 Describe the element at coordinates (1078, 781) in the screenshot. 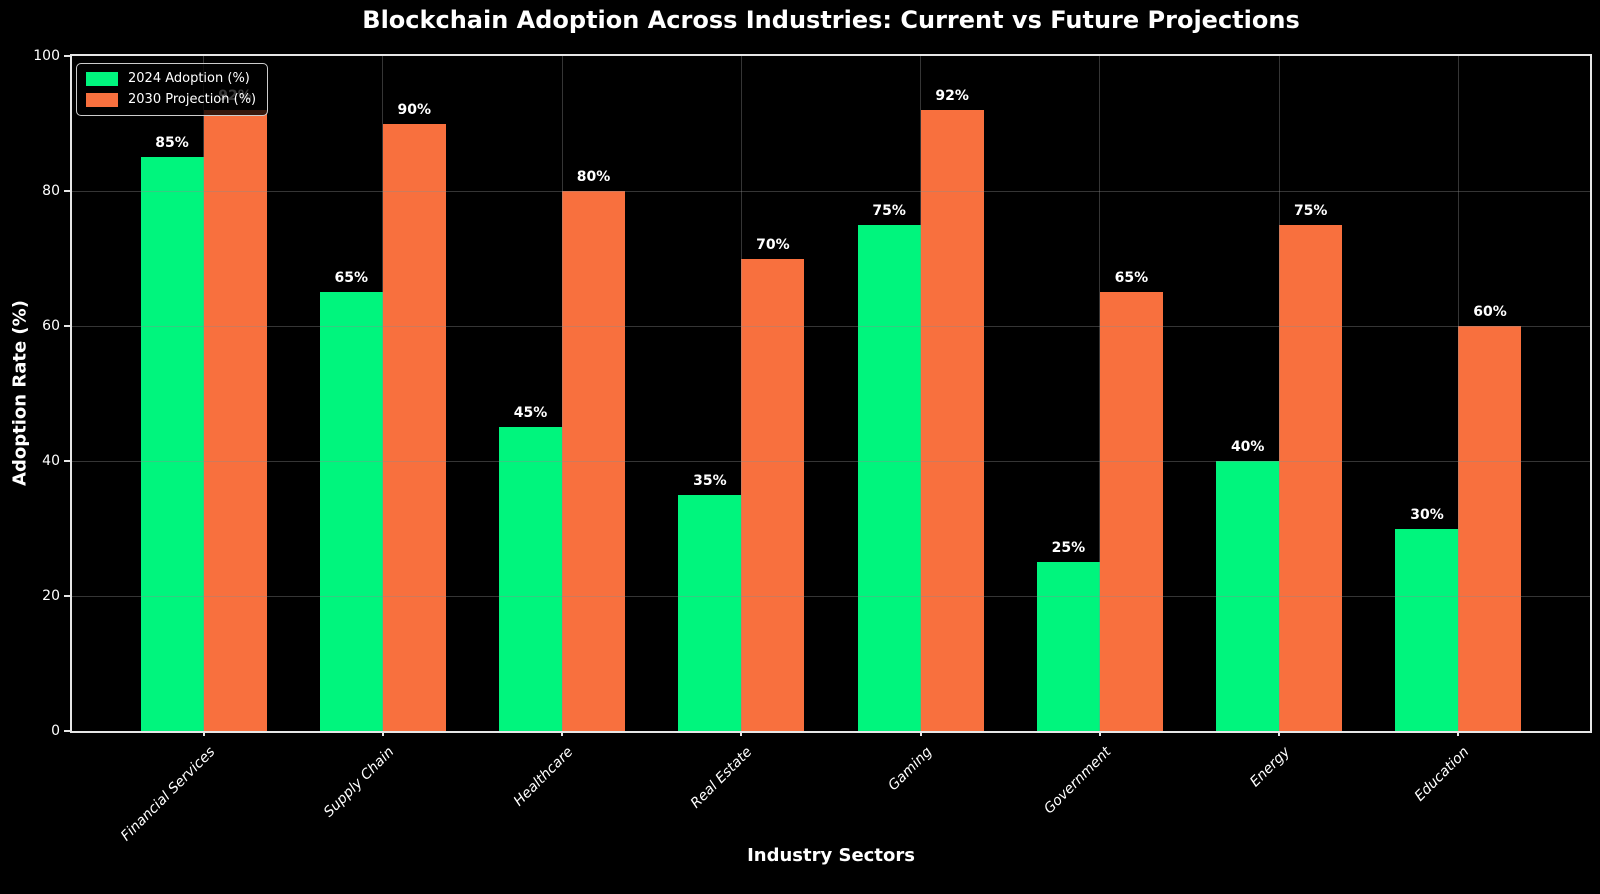

I see `x-tick-label: Government` at that location.